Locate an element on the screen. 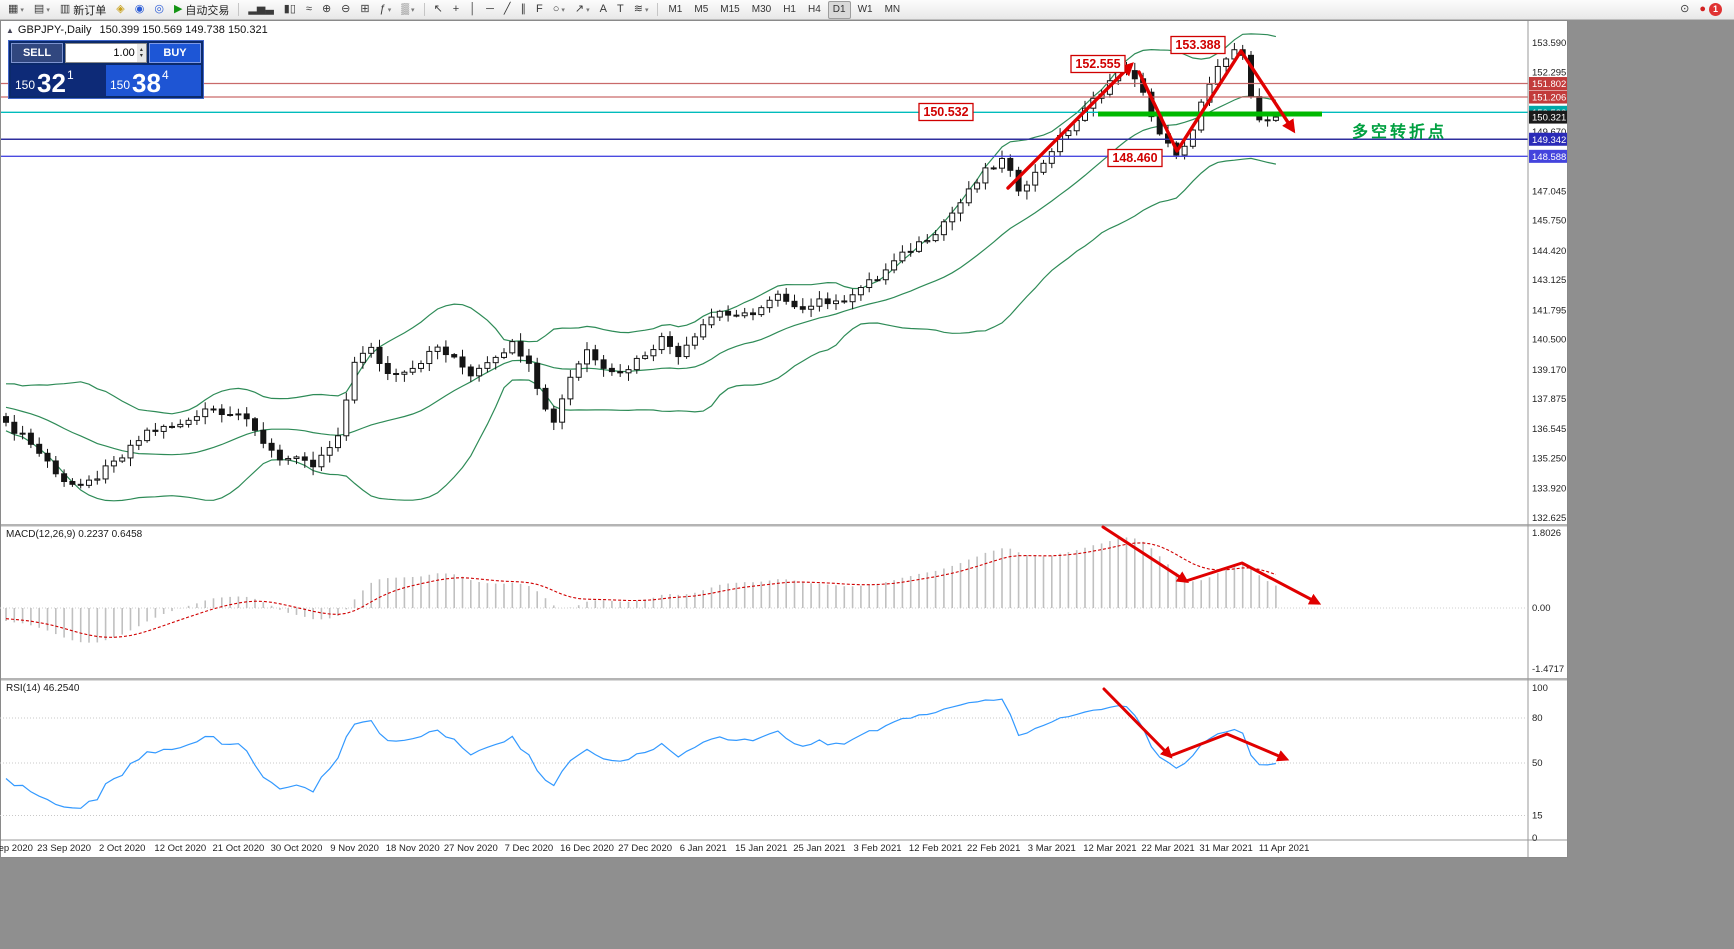 Image resolution: width=1734 pixels, height=949 pixels. time-axis is located at coordinates (764, 849).